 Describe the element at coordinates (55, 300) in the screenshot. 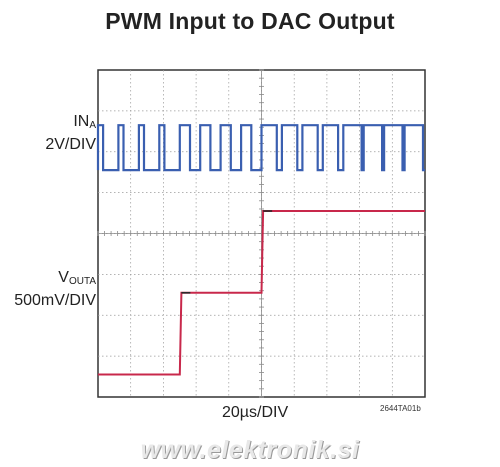

I see `channel-b-scale: 500mV/DIV` at that location.